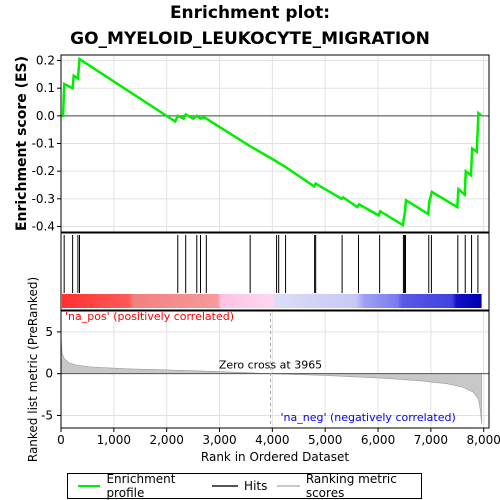  I want to click on metric-xtick-label: 3,000, so click(219, 440).